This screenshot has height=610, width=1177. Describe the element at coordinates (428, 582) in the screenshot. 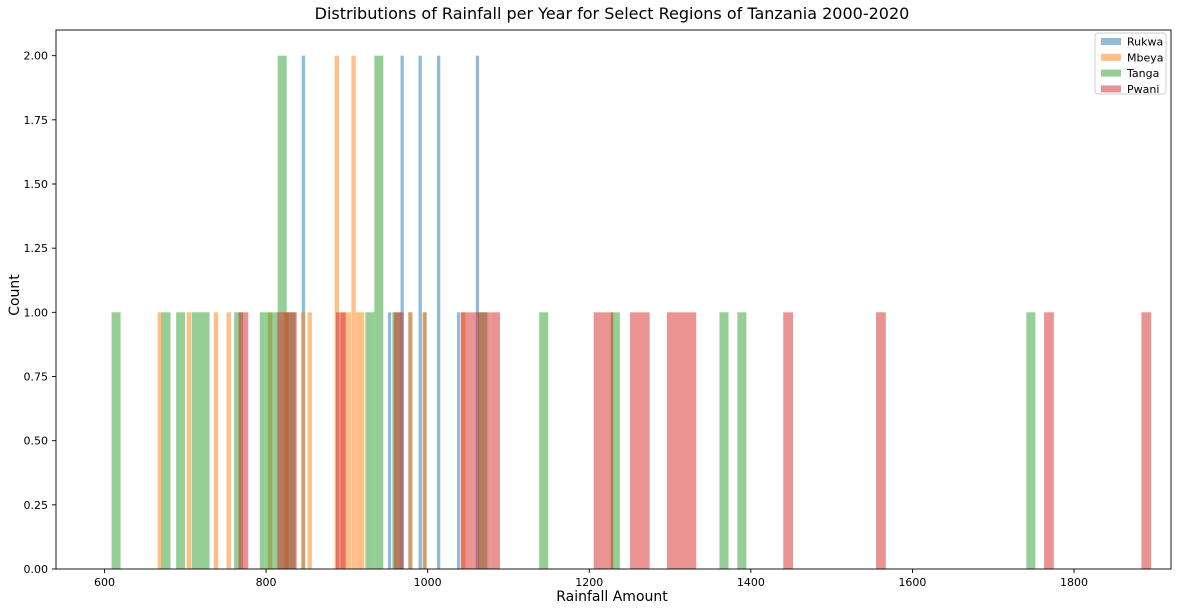

I see `x-tick-label-2: 1000` at that location.